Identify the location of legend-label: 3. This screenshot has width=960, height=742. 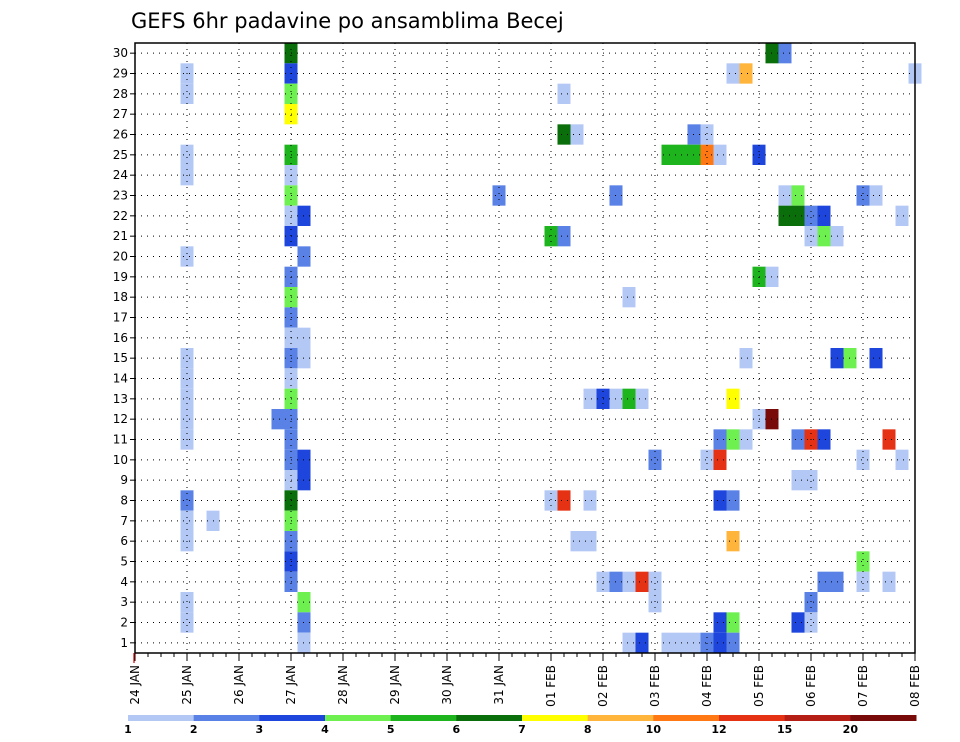
(260, 729).